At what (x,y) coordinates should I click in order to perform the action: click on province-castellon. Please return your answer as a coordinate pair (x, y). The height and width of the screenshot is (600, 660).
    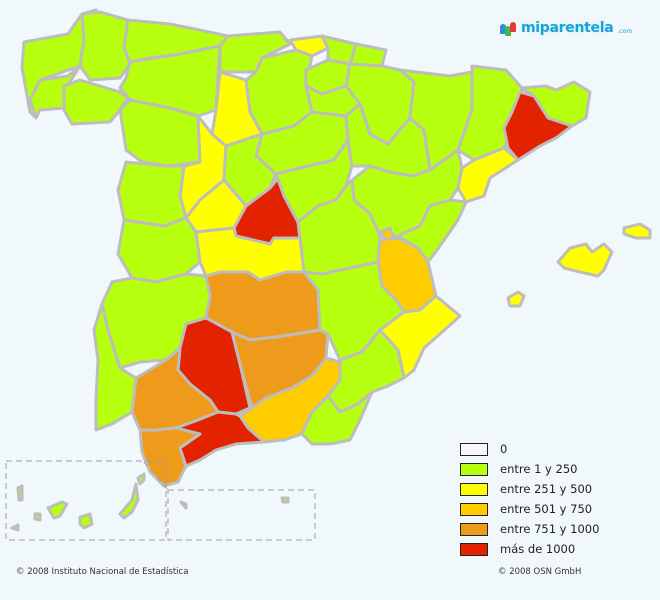
    Looking at the image, I should click on (432, 231).